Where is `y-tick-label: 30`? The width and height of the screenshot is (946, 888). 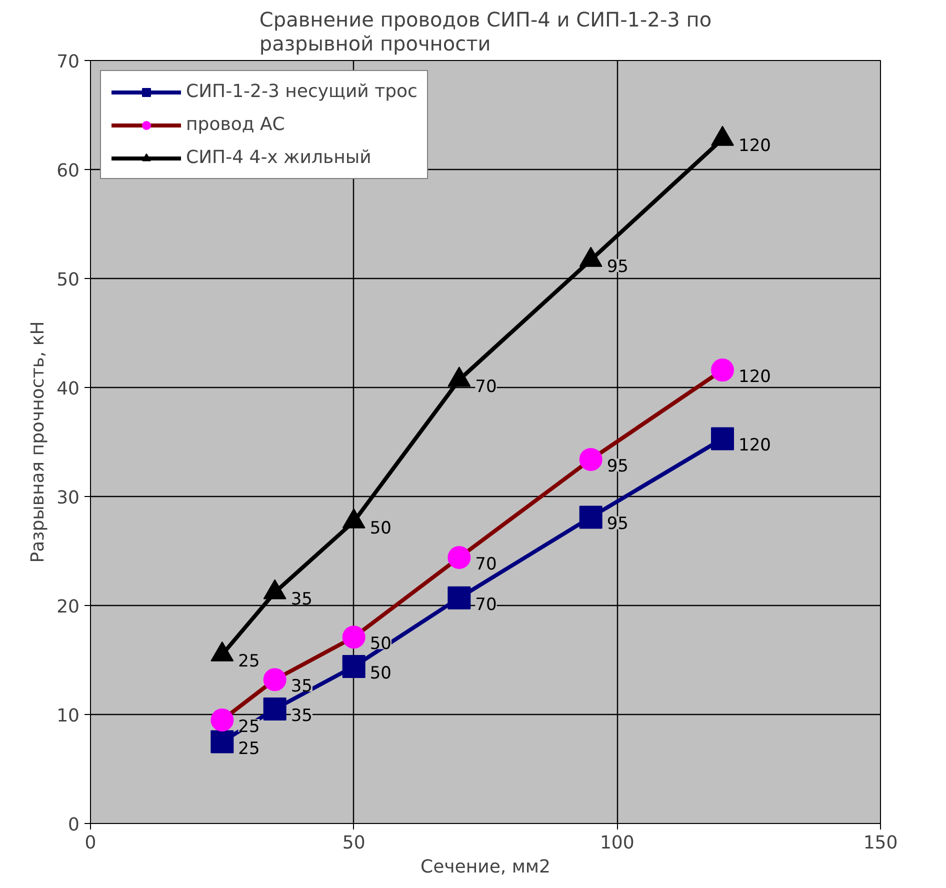 y-tick-label: 30 is located at coordinates (68, 498).